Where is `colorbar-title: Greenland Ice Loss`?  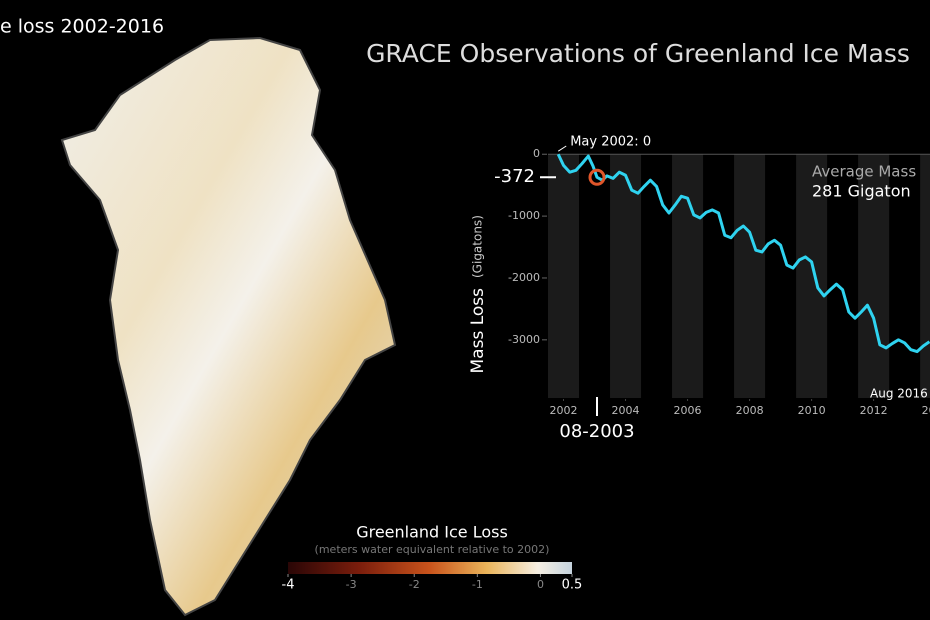
colorbar-title: Greenland Ice Loss is located at coordinates (432, 532).